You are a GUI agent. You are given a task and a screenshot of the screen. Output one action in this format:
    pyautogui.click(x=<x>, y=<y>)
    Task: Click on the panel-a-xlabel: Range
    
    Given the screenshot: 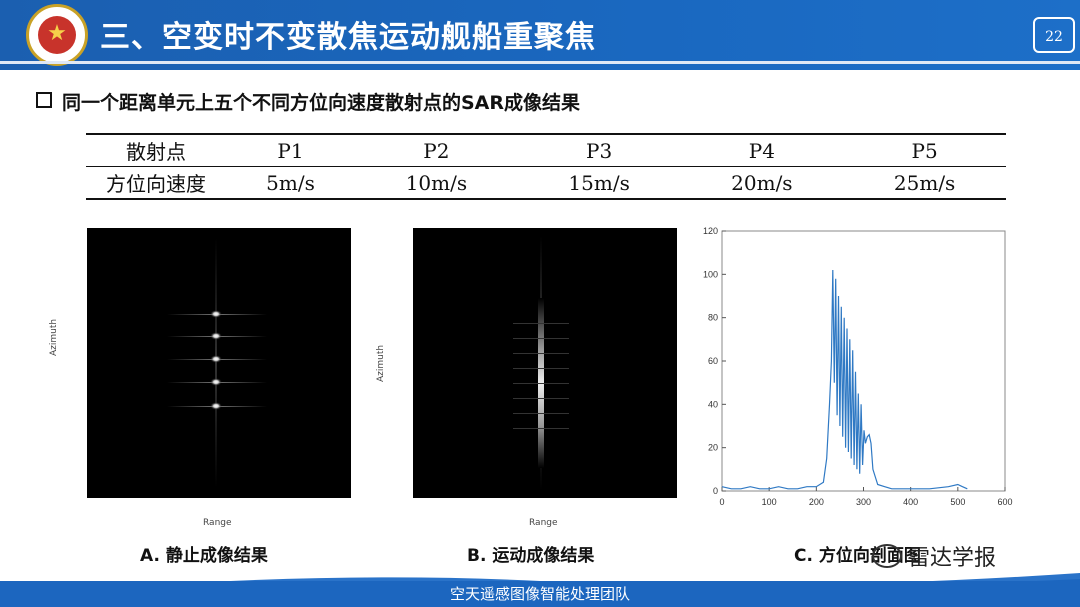 What is the action you would take?
    pyautogui.click(x=217, y=523)
    